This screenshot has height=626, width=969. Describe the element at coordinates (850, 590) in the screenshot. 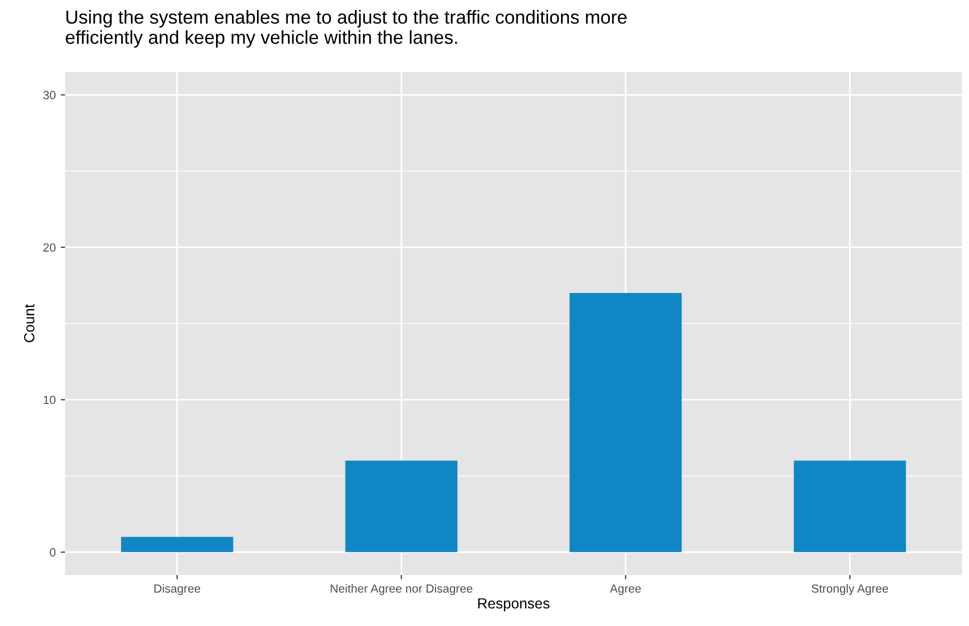

I see `x-tick-label: Strongly Agree` at that location.